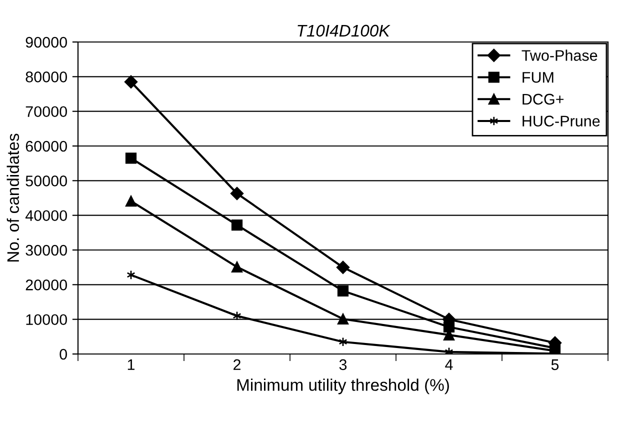 The image size is (643, 430). Describe the element at coordinates (46, 216) in the screenshot. I see `y-tick-label: 40000` at that location.